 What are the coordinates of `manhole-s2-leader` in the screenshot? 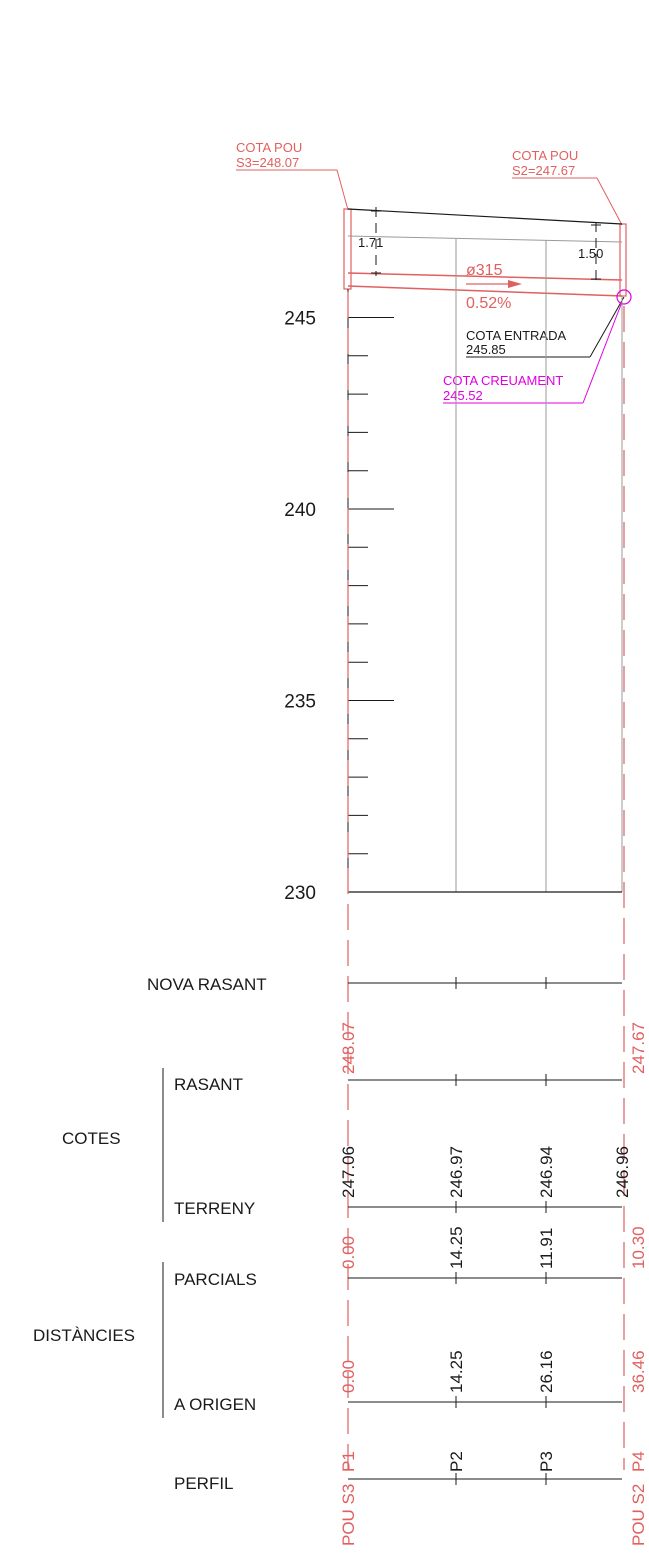 It's located at (609, 201).